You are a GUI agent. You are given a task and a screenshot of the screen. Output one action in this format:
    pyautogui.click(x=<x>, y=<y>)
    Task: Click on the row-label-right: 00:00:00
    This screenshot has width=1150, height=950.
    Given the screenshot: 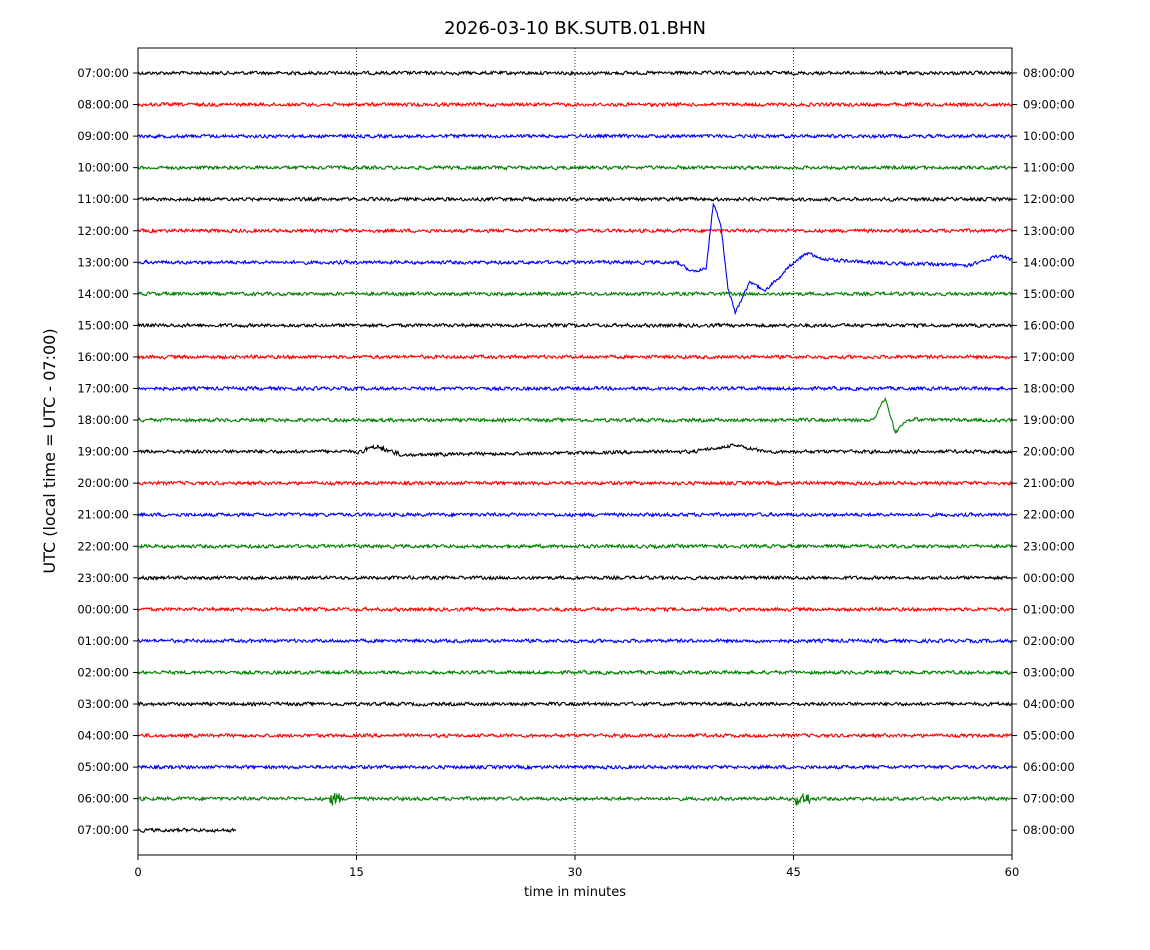 What is the action you would take?
    pyautogui.click(x=1049, y=578)
    